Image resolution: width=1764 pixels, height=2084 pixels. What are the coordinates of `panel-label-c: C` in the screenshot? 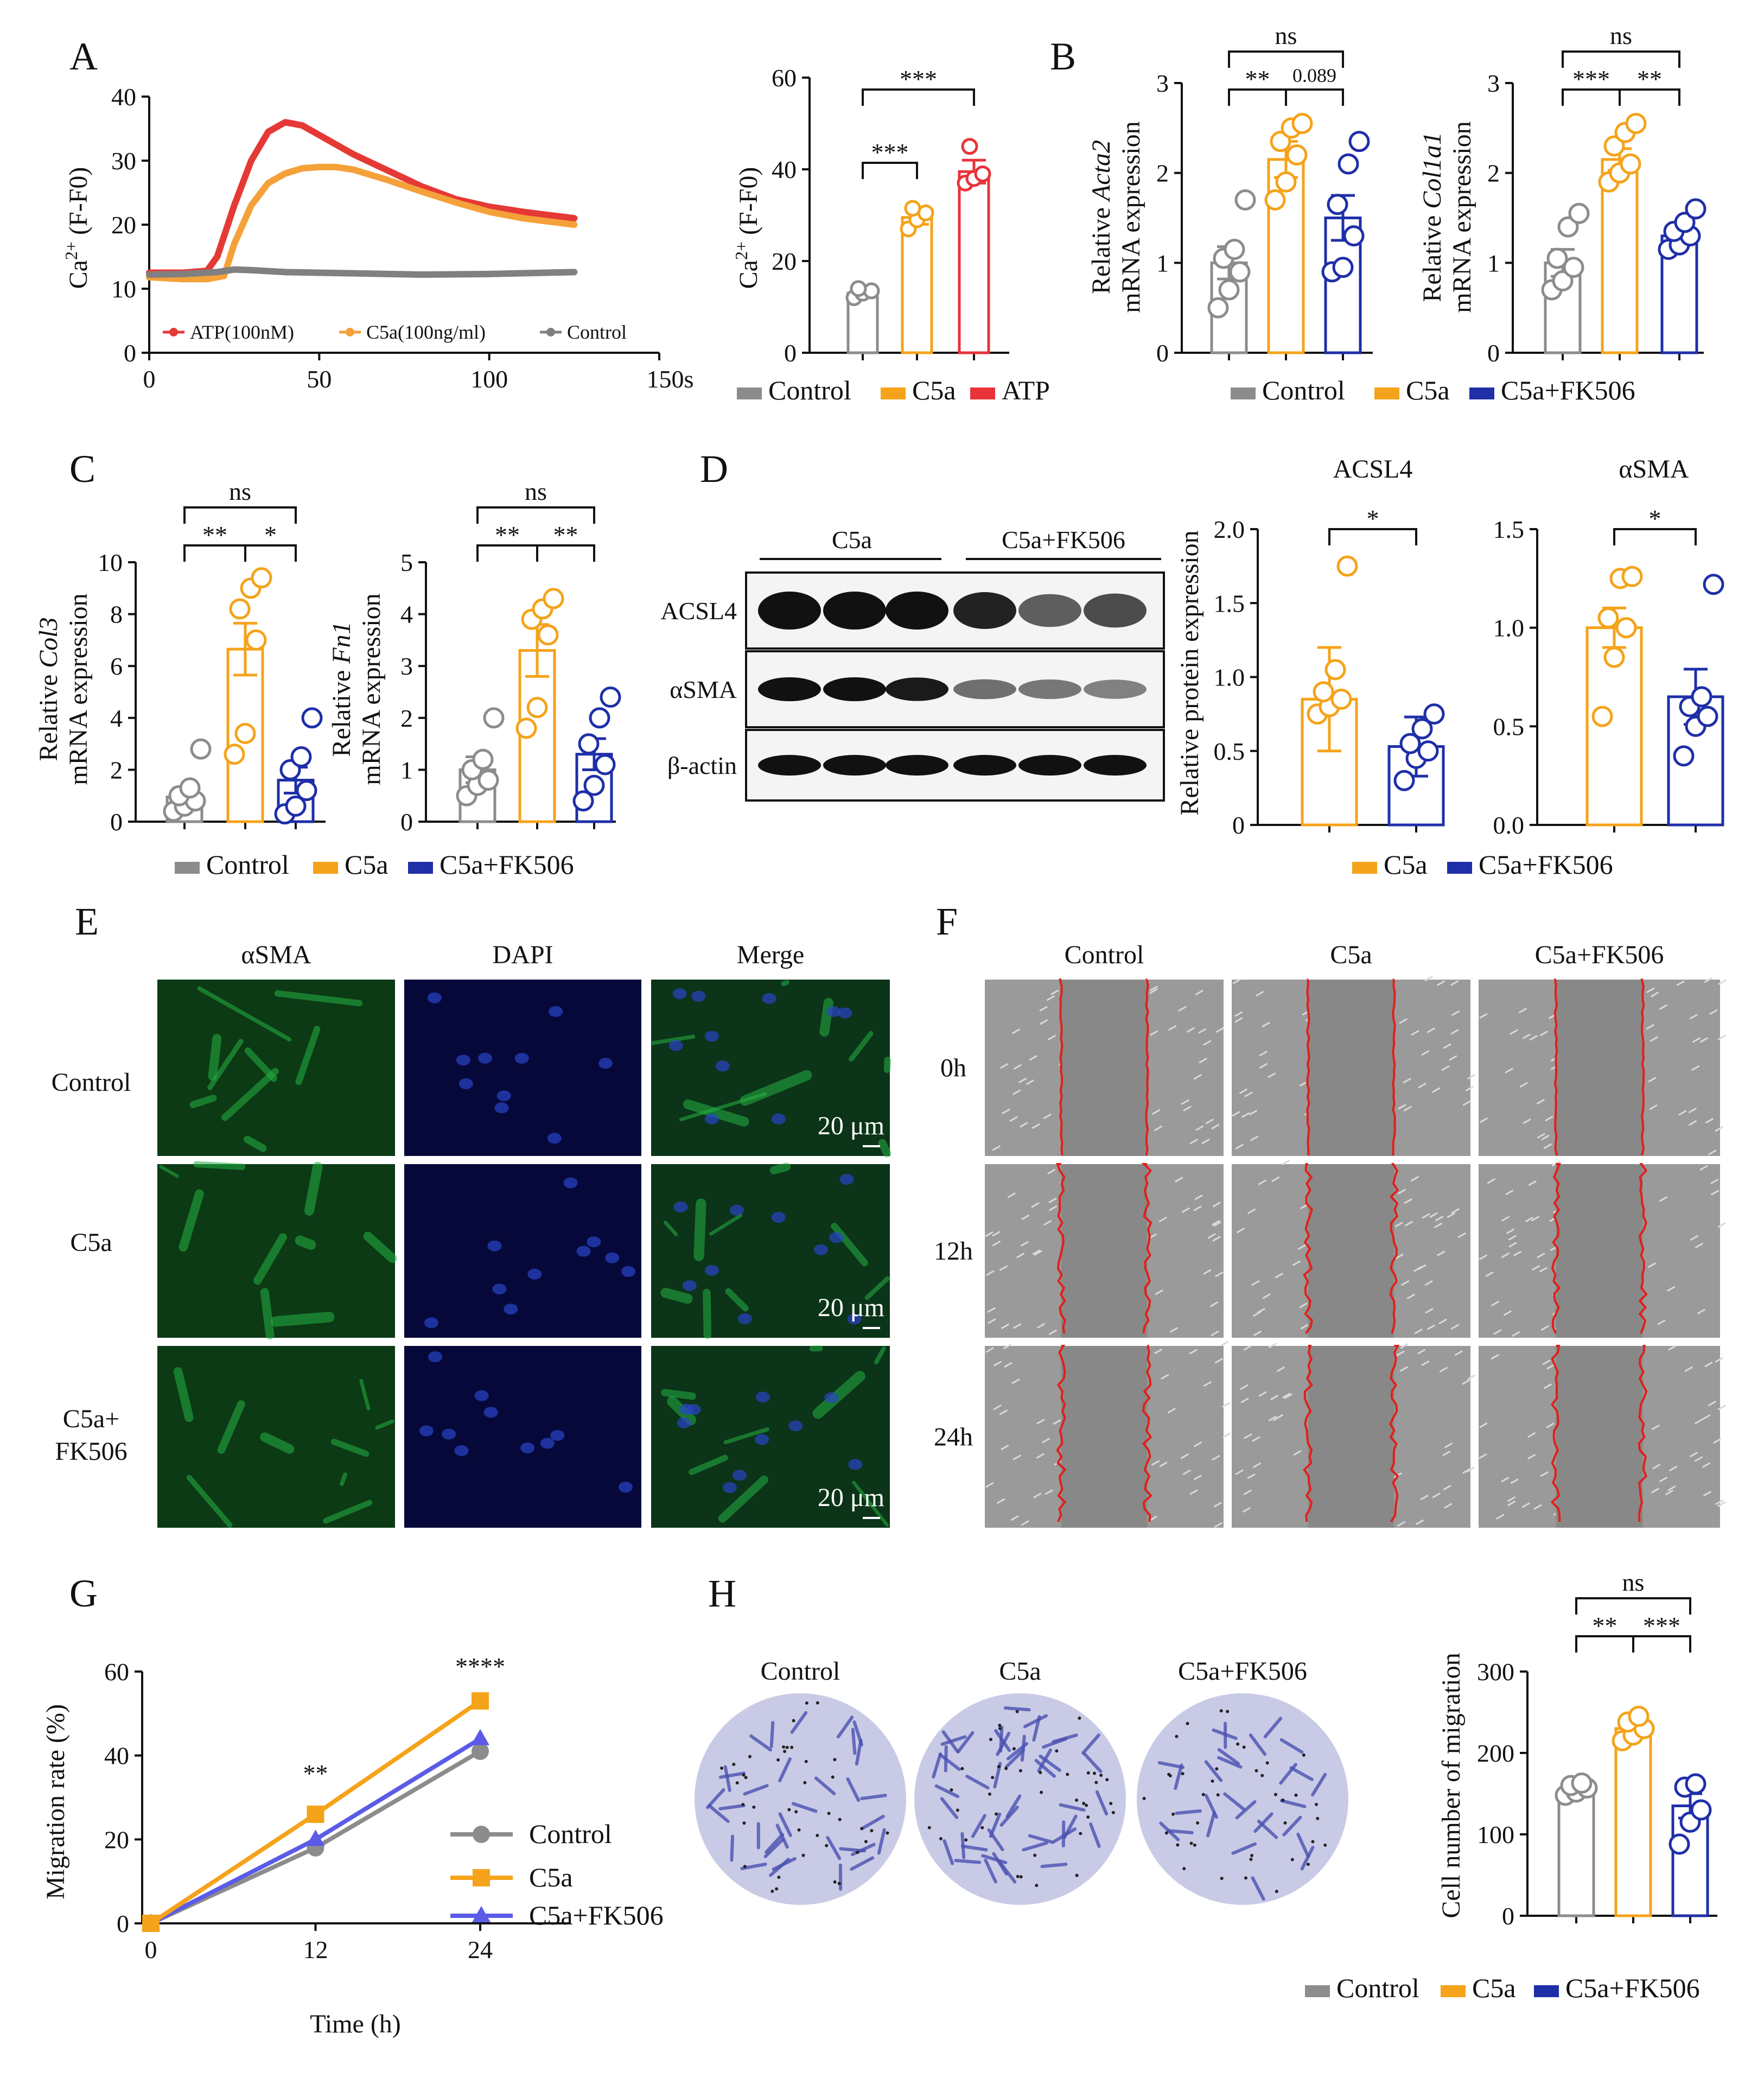 It's located at (82, 469).